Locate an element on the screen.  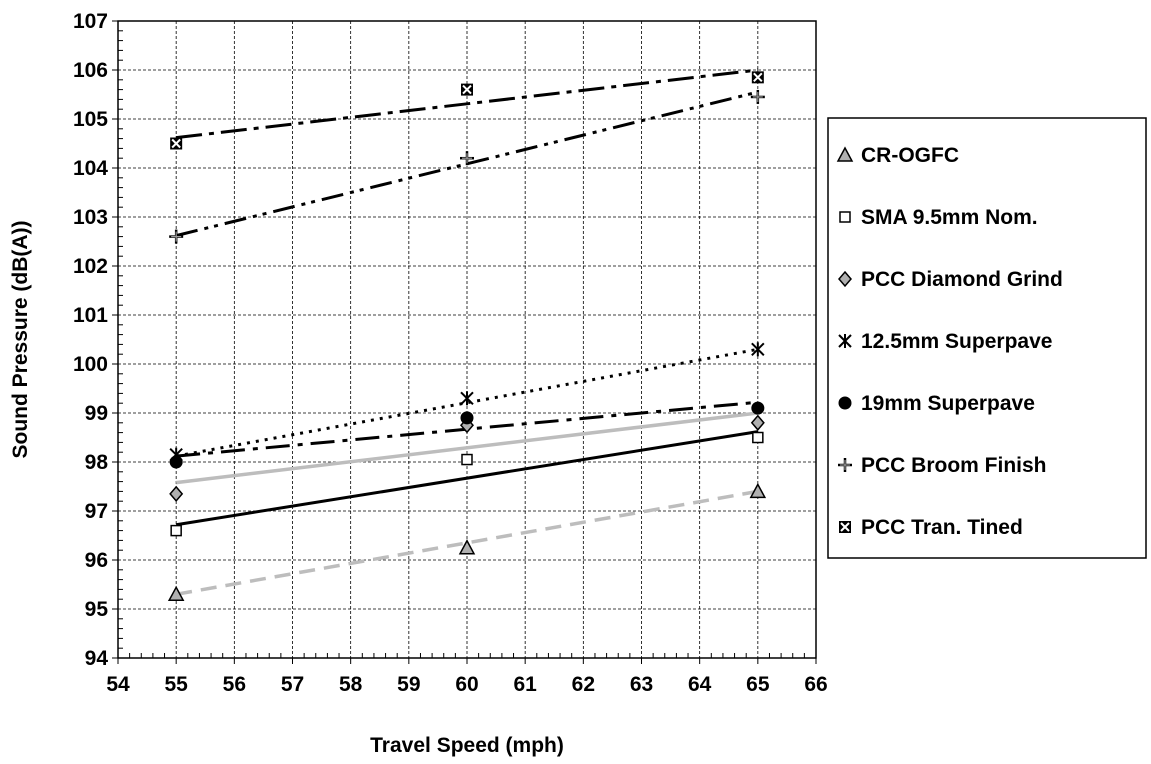
legend-marker-sma-9-5mm-nom is located at coordinates (845, 217).